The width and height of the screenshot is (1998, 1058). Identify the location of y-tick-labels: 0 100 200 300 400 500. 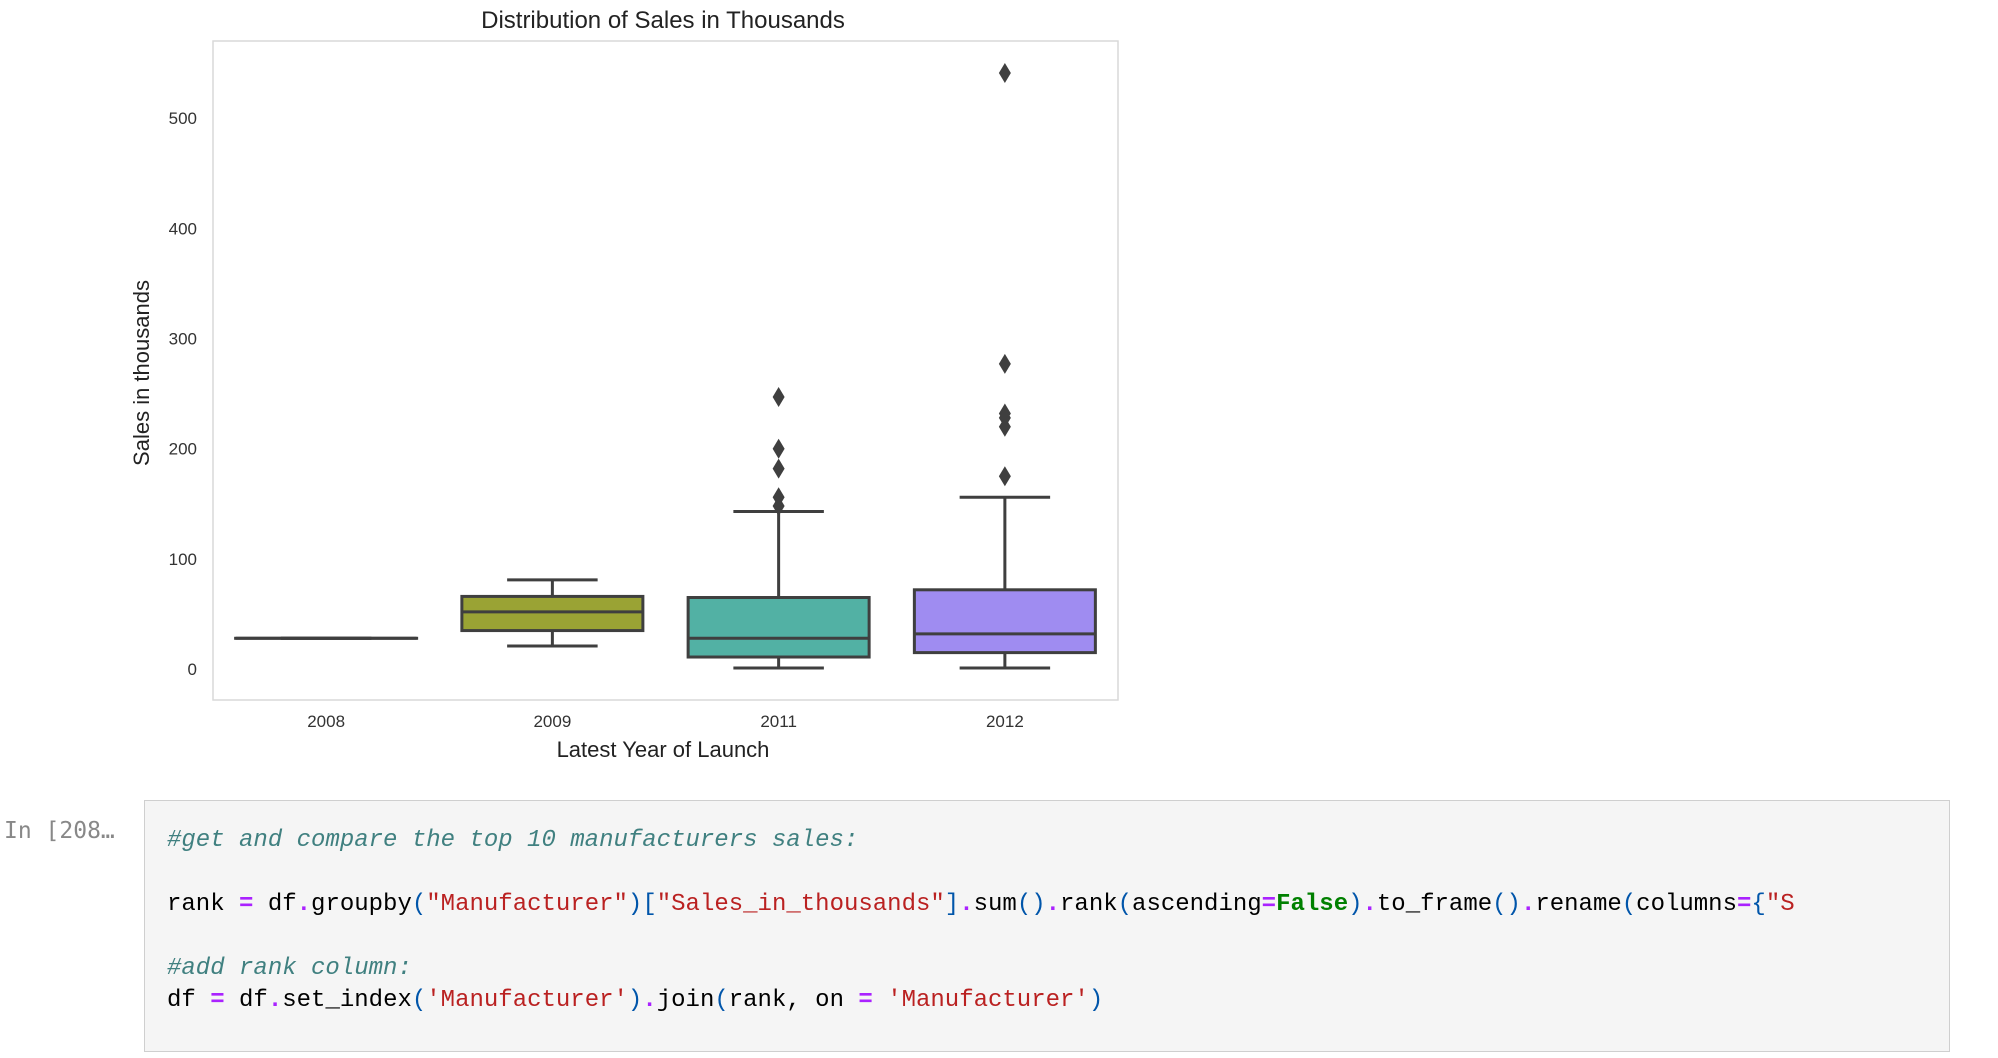
(183, 394).